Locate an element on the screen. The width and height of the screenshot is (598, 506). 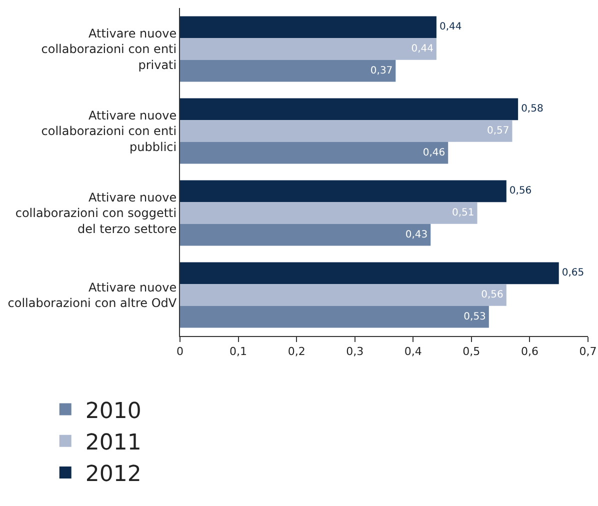
data-label: 0,65 is located at coordinates (573, 273).